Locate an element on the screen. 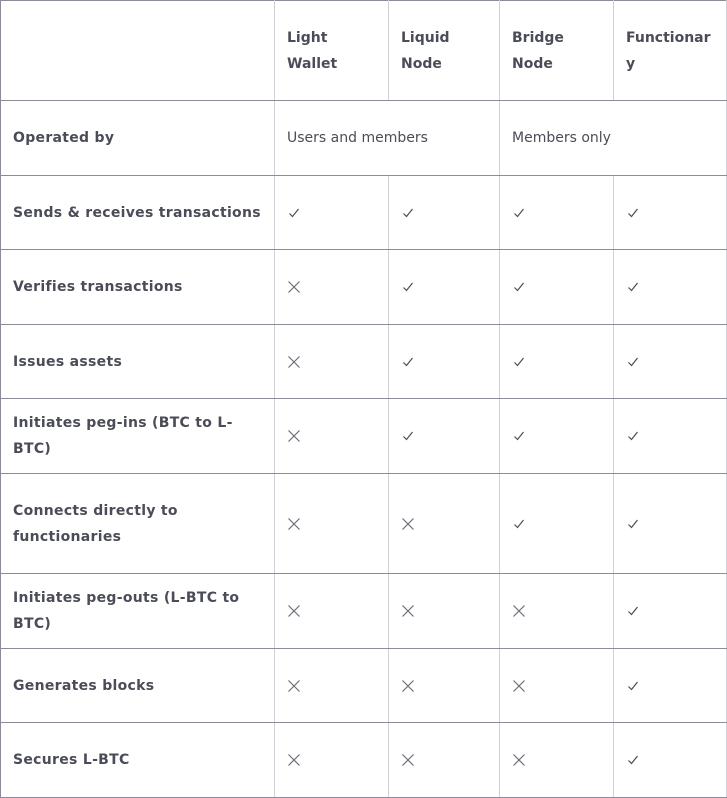 Image resolution: width=727 pixels, height=798 pixels. table-row-operated-by: Operated by Users and members Members only is located at coordinates (363, 138).